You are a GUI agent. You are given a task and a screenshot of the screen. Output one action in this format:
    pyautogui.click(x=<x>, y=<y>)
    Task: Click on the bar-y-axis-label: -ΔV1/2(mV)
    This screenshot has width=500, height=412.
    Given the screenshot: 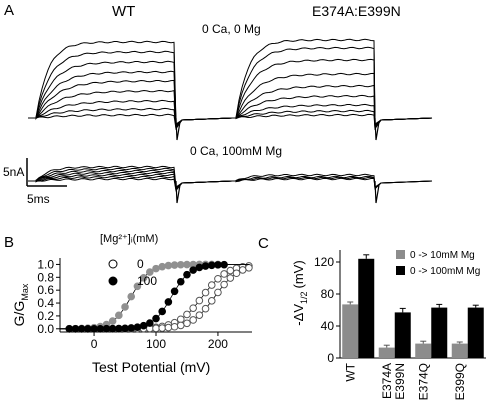 What is the action you would take?
    pyautogui.click(x=300, y=292)
    